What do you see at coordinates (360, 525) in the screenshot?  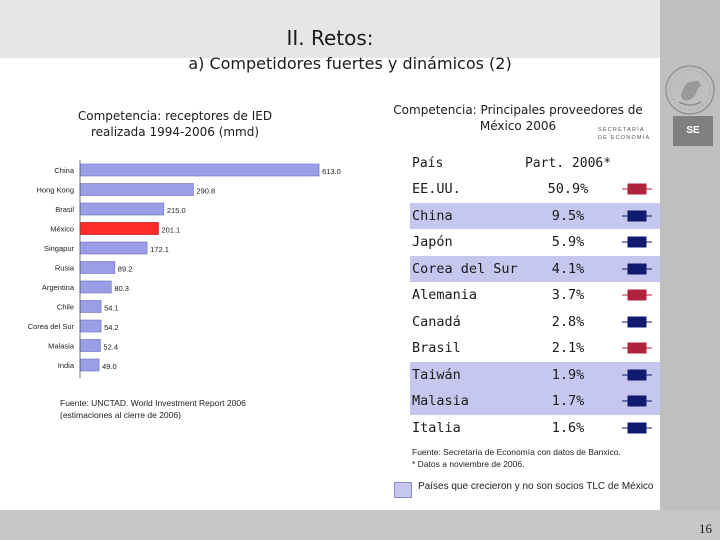 I see `footer-band` at bounding box center [360, 525].